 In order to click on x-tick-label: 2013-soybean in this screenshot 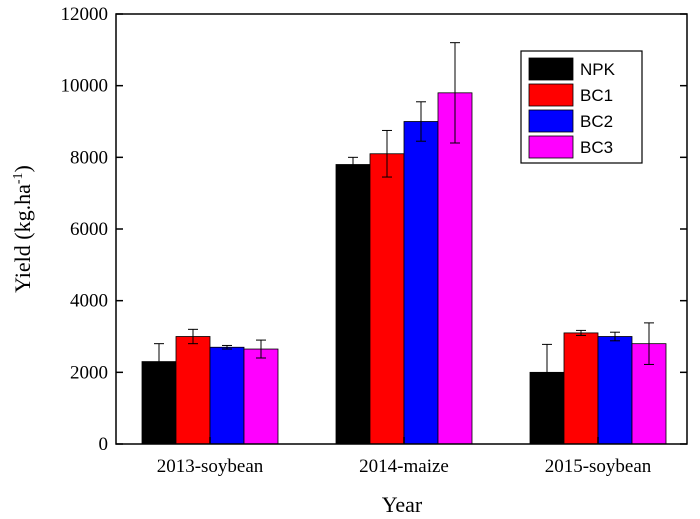, I will do `click(210, 466)`.